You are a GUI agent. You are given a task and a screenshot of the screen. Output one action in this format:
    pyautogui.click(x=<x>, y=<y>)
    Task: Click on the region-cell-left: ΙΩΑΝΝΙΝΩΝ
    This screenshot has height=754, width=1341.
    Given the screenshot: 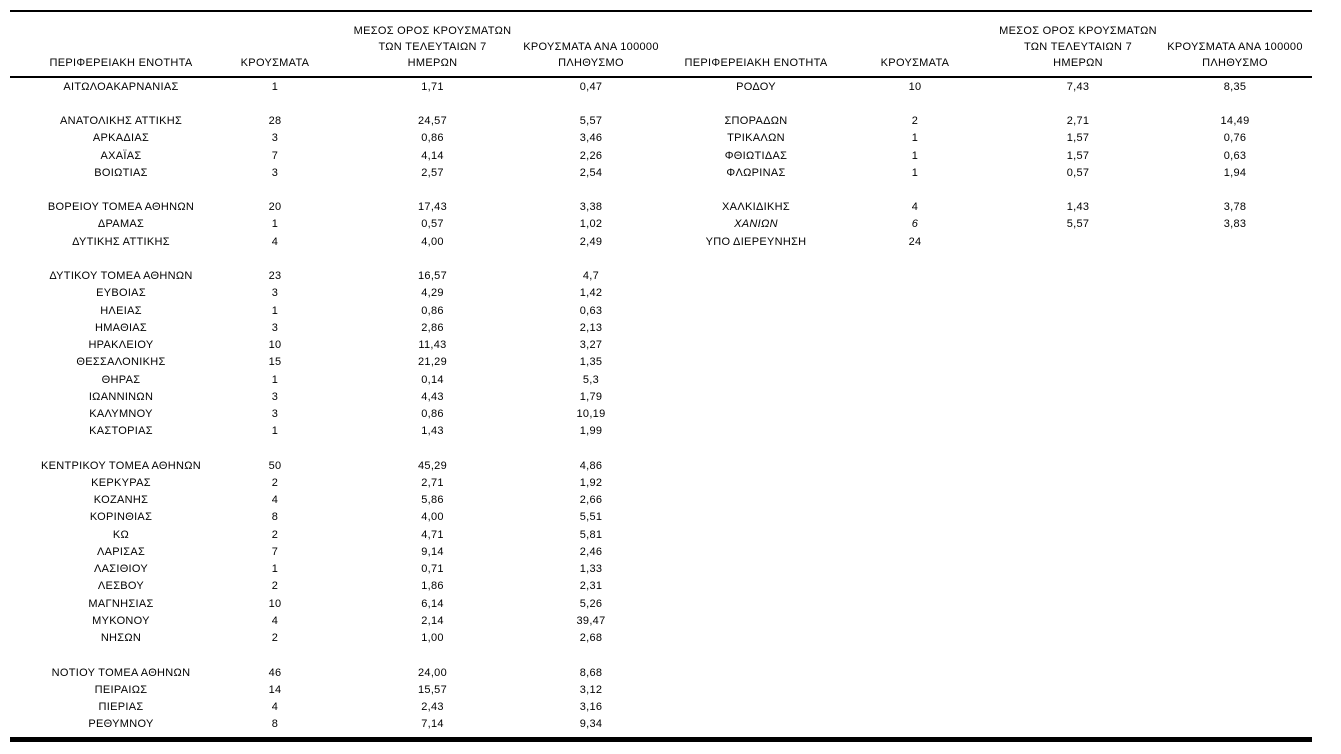 What is the action you would take?
    pyautogui.click(x=121, y=396)
    